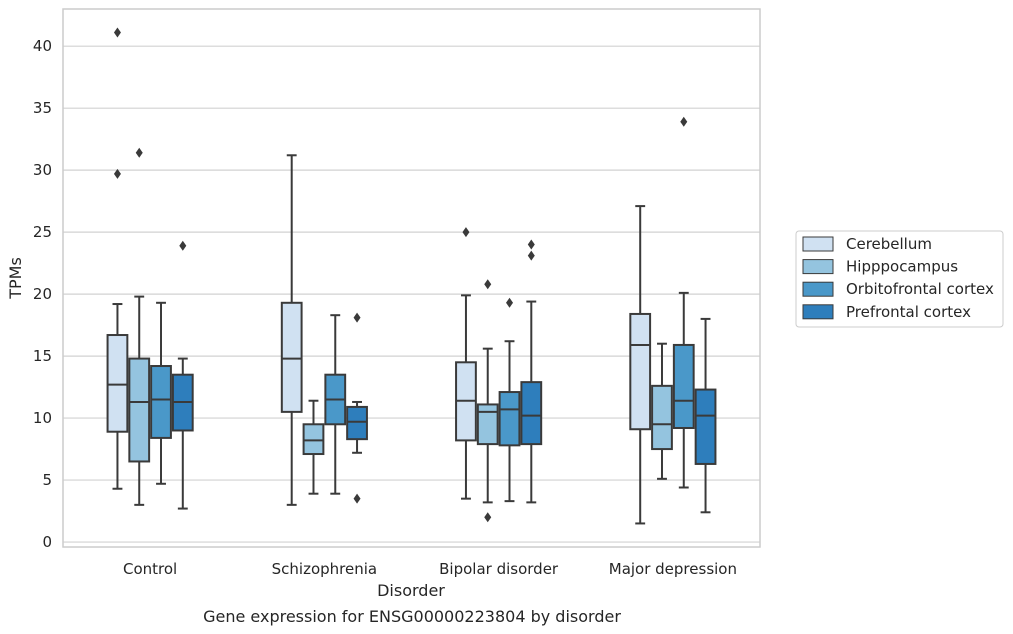 The width and height of the screenshot is (1013, 634). I want to click on y-tick-label: 5, so click(47, 480).